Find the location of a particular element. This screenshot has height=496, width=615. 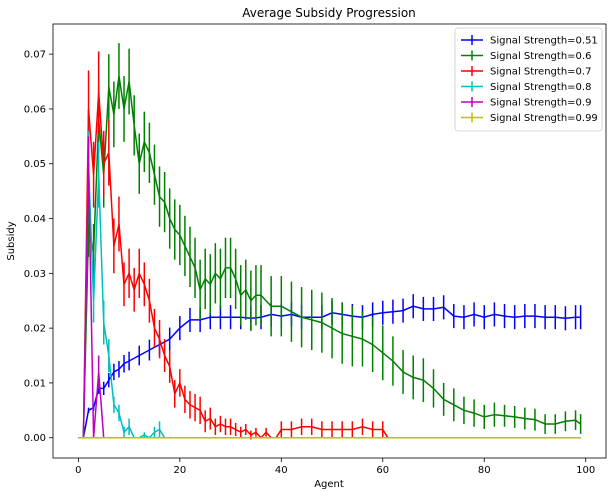

y-tick-label: 0.02 is located at coordinates (35, 329).